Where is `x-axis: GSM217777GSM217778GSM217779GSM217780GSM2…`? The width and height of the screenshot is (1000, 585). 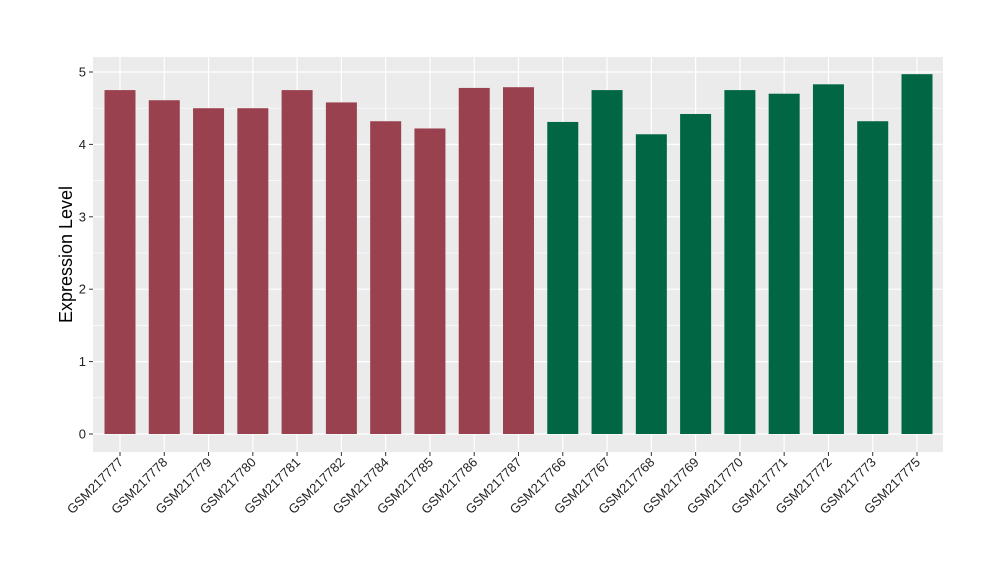 x-axis: GSM217777GSM217778GSM217779GSM217780GSM2… is located at coordinates (493, 484).